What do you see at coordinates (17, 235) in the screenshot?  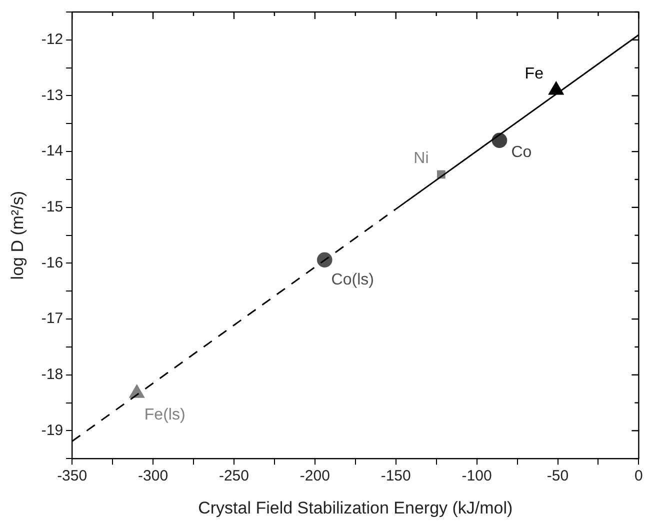 I see `y-axis-title: log D (m²/s)` at bounding box center [17, 235].